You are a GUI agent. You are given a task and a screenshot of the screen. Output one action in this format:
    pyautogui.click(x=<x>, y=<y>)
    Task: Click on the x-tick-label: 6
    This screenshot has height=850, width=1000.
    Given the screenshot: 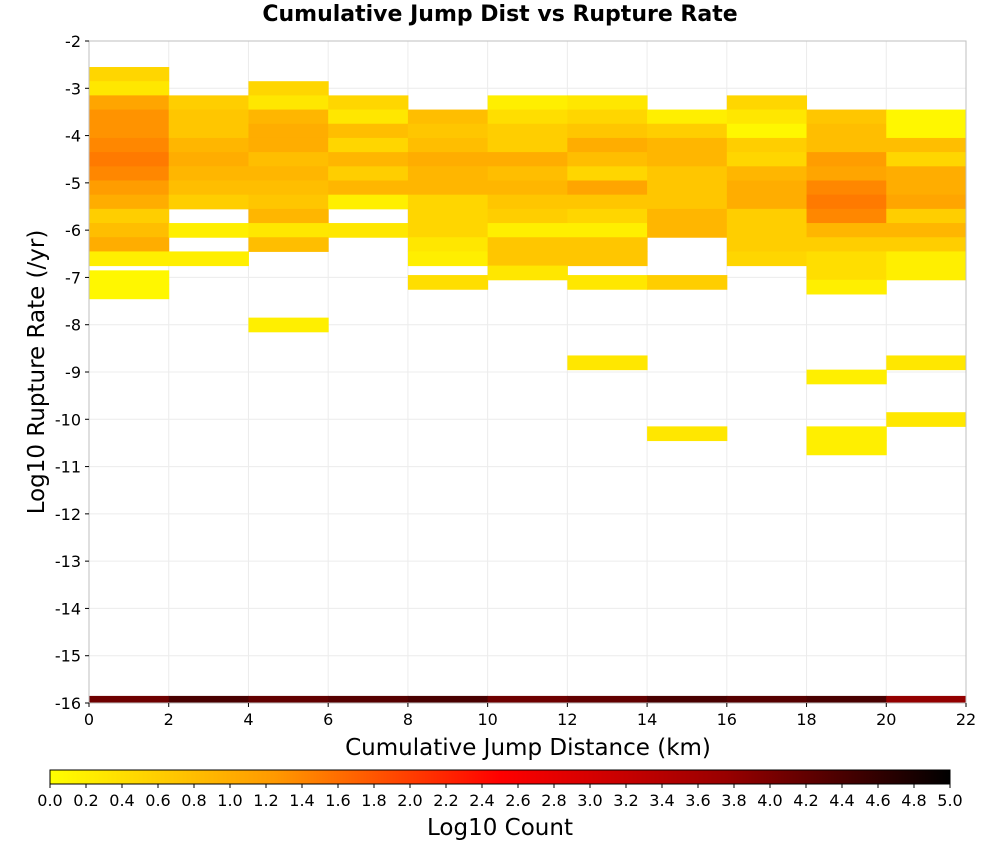 What is the action you would take?
    pyautogui.click(x=328, y=719)
    